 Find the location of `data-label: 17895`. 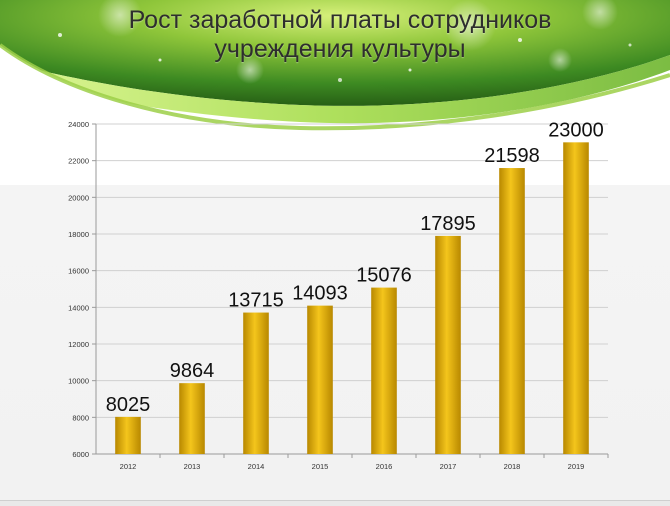

data-label: 17895 is located at coordinates (448, 224).